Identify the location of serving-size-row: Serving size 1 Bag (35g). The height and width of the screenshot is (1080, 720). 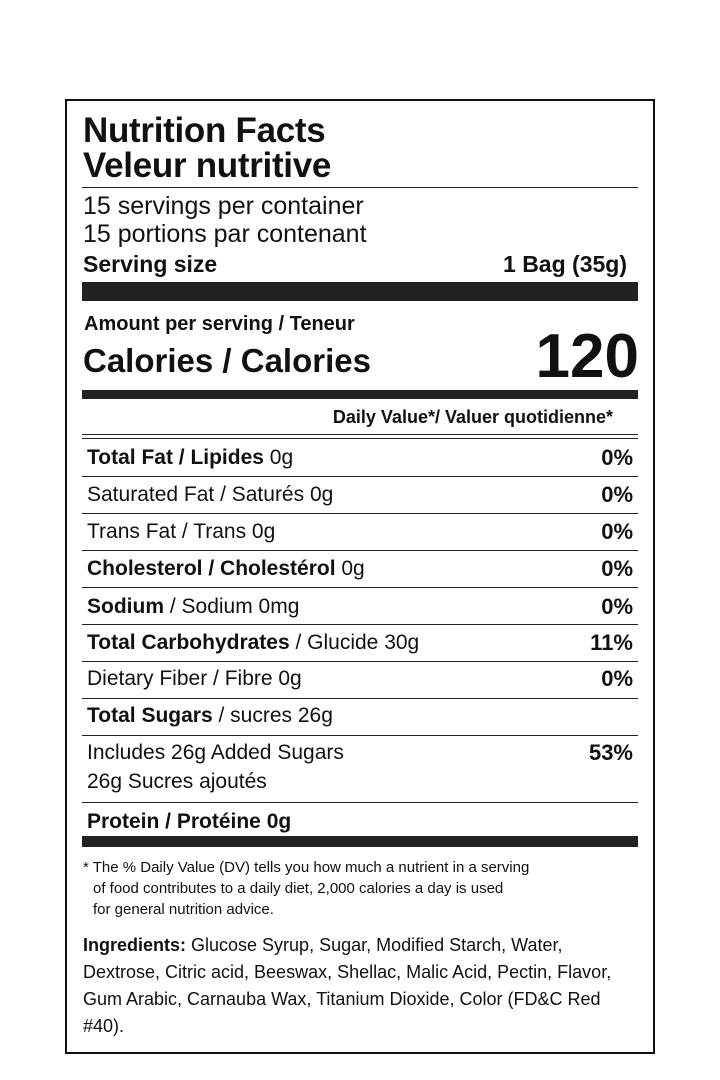
(355, 264).